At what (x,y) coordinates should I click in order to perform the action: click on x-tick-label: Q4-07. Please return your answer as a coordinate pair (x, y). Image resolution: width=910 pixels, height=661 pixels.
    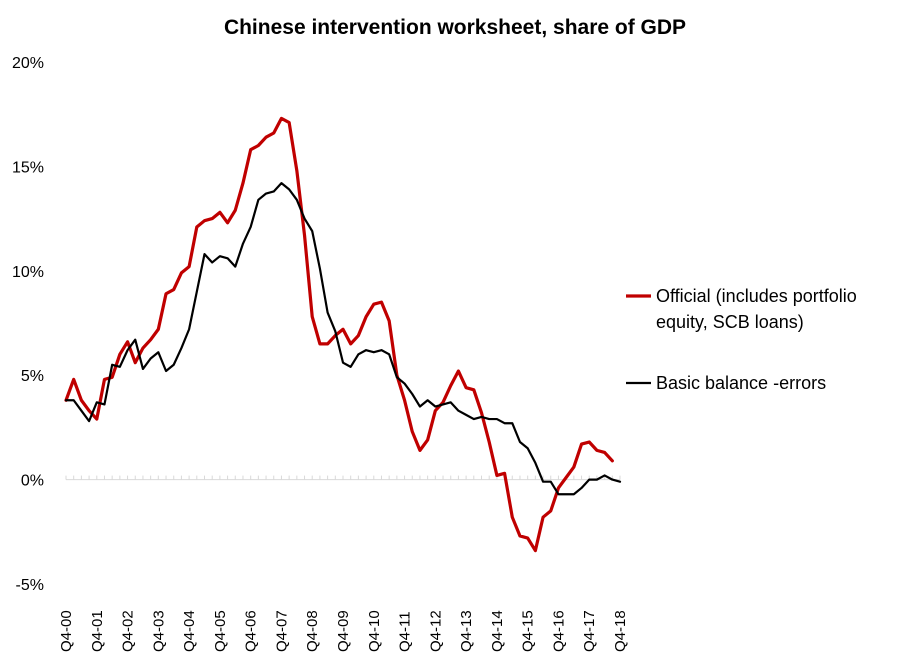
    Looking at the image, I should click on (281, 631).